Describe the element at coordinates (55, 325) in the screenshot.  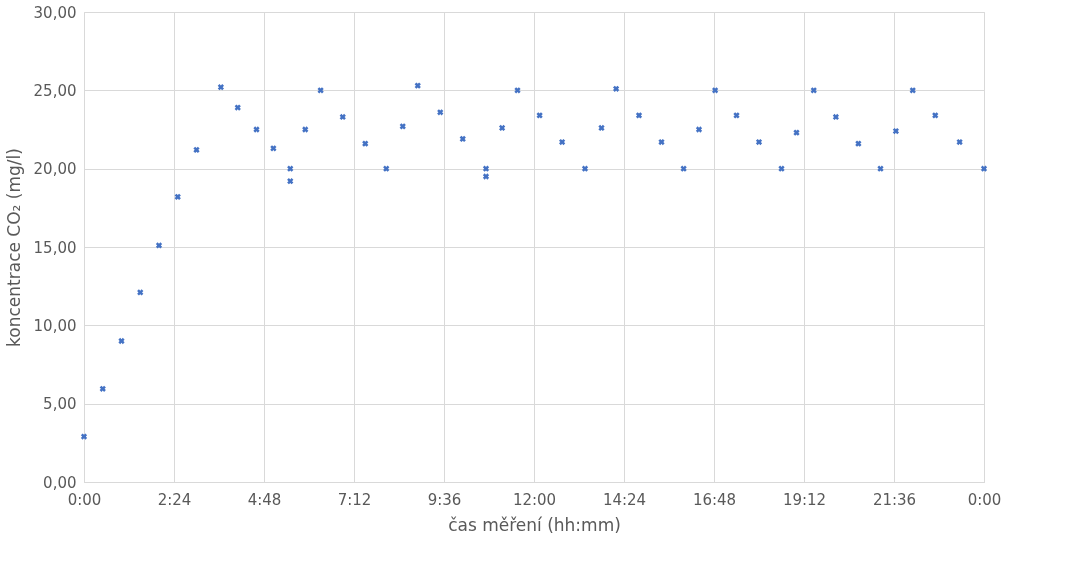
I see `y-tick-label: 10,00` at that location.